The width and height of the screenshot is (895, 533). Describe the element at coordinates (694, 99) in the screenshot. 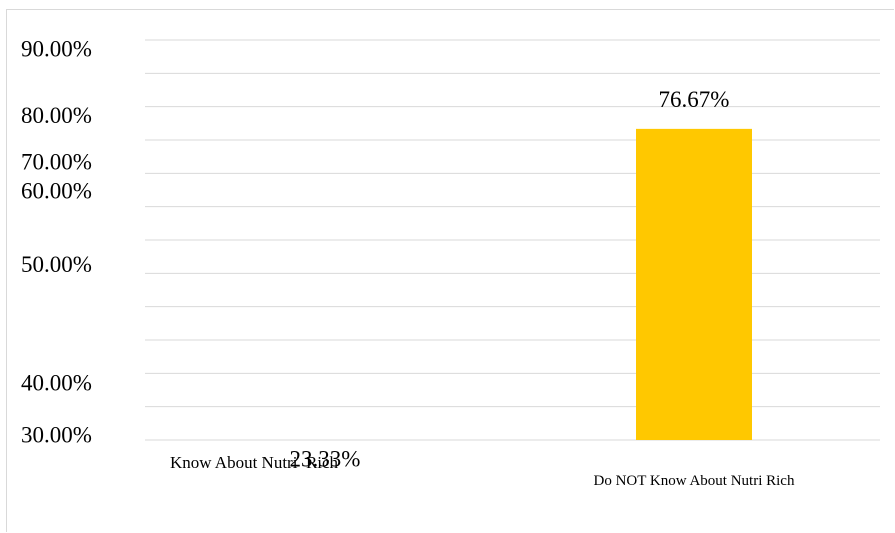

I see `data-label: 76.67%` at that location.